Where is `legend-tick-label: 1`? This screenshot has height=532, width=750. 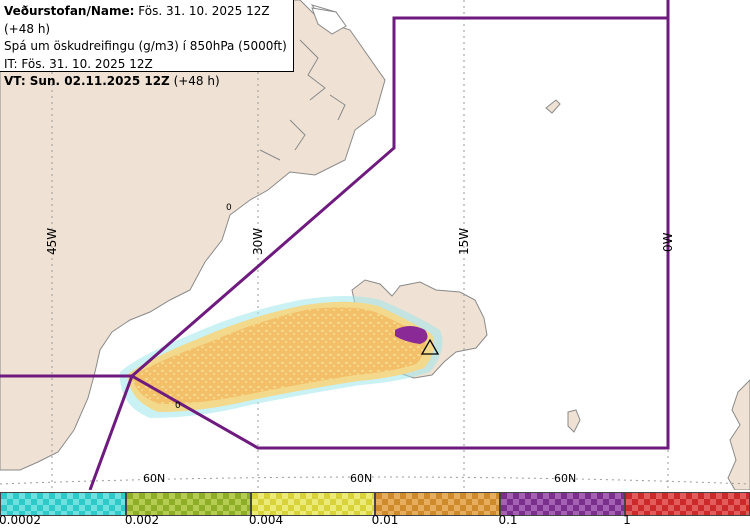 legend-tick-label: 1 is located at coordinates (627, 520).